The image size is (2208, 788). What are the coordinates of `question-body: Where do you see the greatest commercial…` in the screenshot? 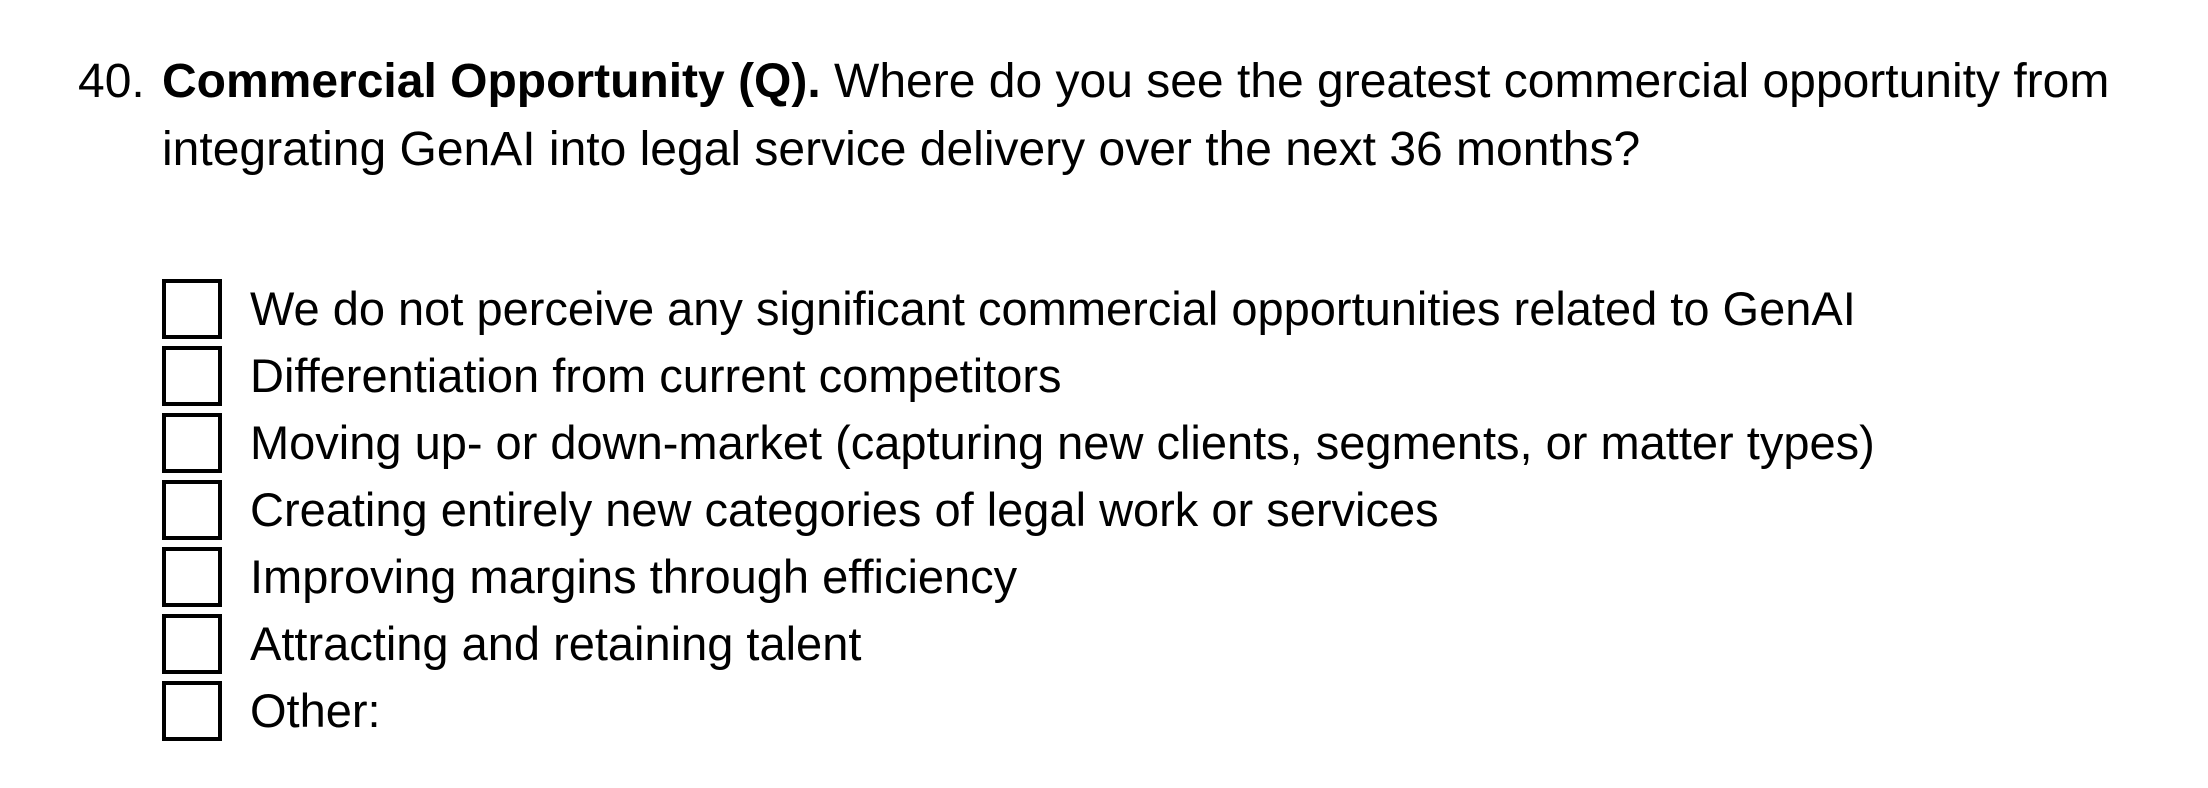 It's located at (1136, 115).